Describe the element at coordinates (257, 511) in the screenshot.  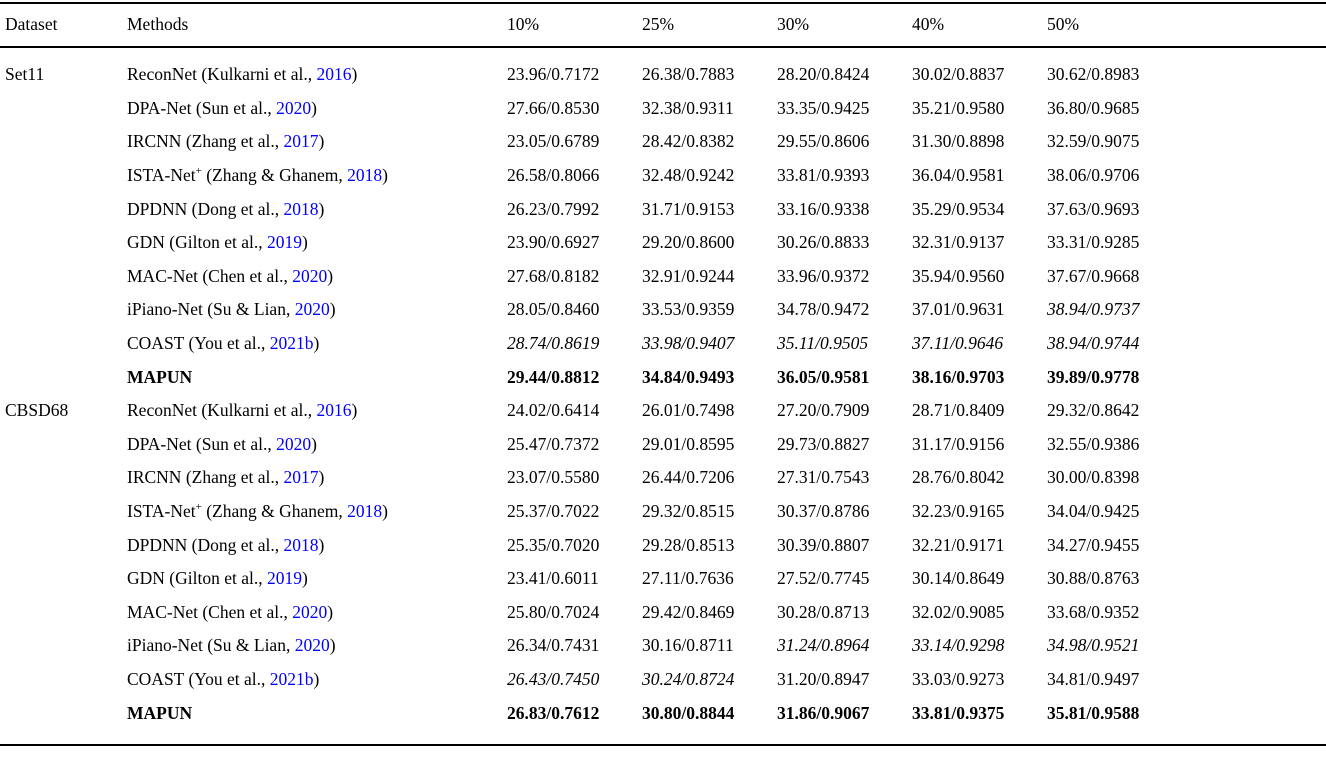
I see `method-cell: ISTA-Net+ (Zhang & Ghanem, 2018)` at that location.